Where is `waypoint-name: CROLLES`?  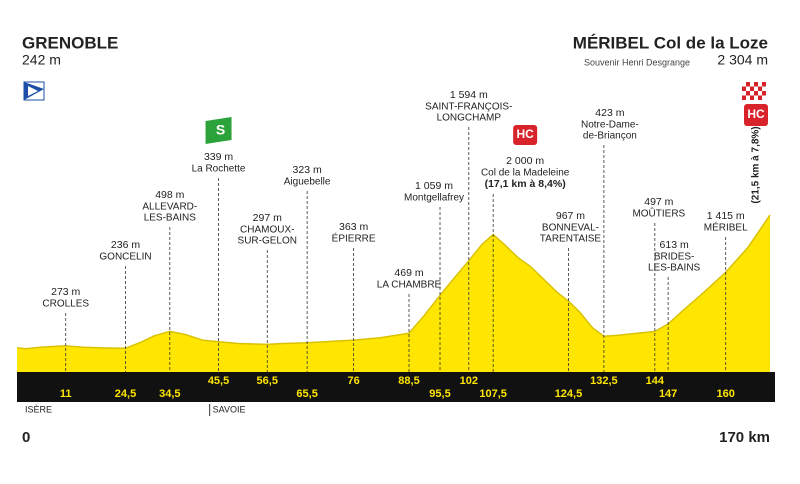
waypoint-name: CROLLES is located at coordinates (65, 304).